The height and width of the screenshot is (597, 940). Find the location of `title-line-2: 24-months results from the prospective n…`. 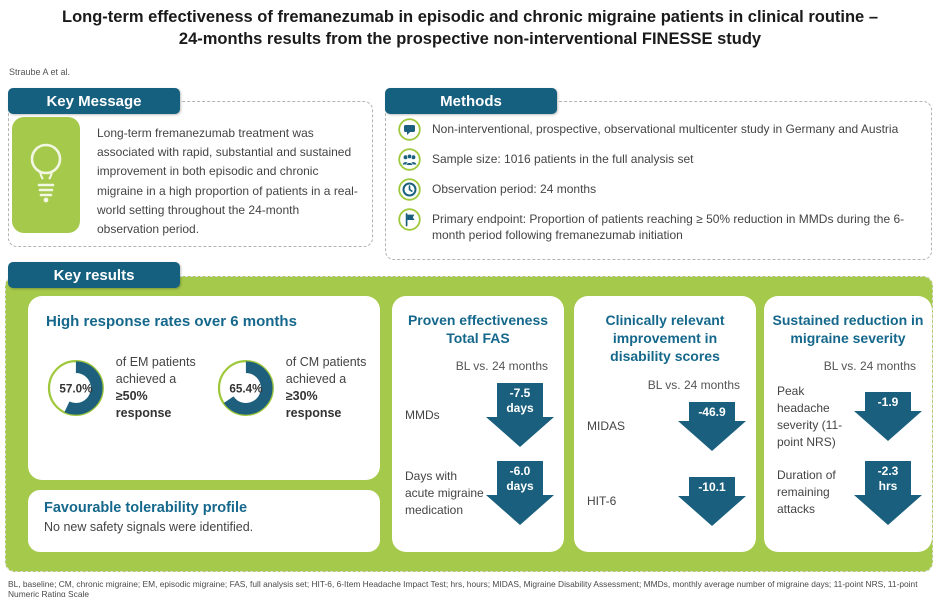

title-line-2: 24-months results from the prospective n… is located at coordinates (470, 39).